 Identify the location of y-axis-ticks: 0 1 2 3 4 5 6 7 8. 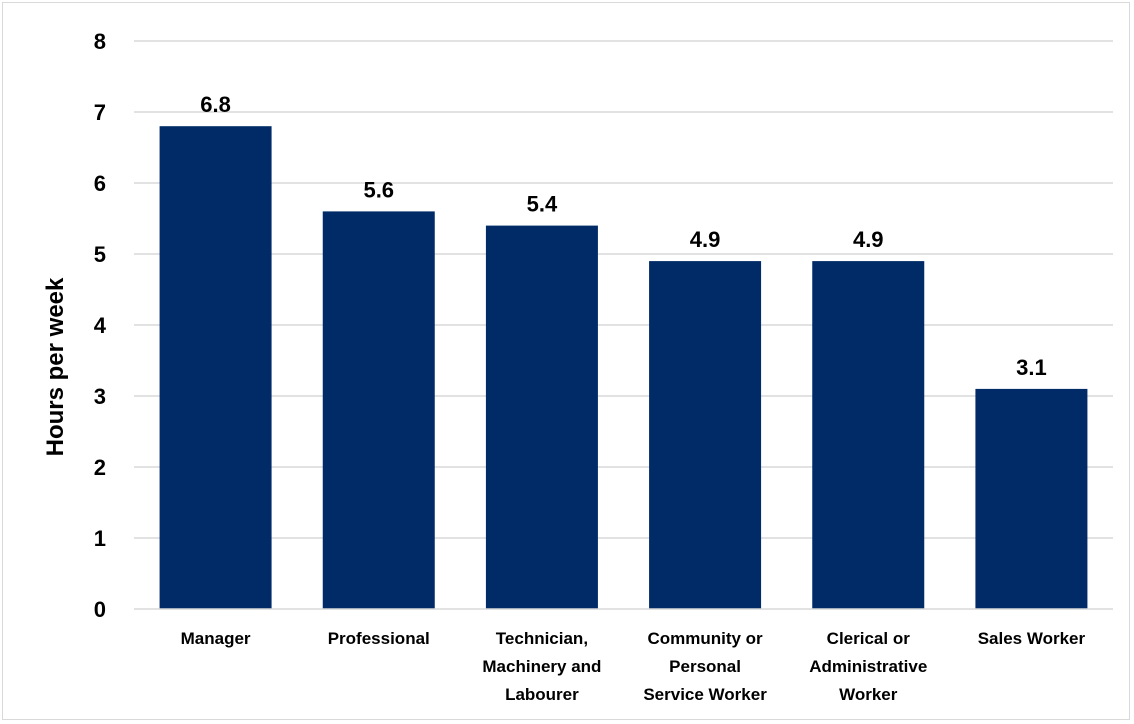
(100, 325).